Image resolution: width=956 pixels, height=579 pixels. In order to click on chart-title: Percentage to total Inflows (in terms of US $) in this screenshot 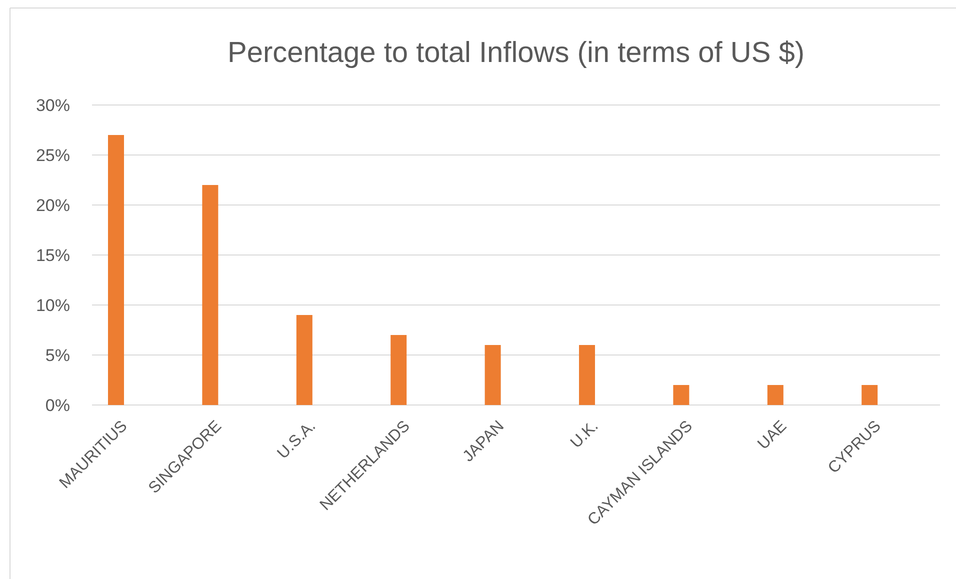, I will do `click(516, 53)`.